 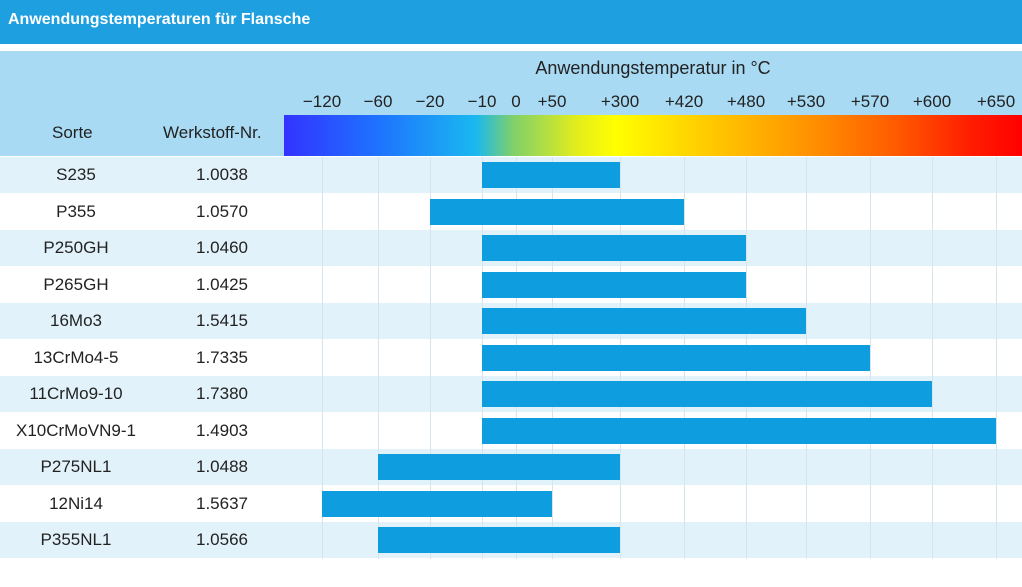 What do you see at coordinates (684, 101) in the screenshot?
I see `tick-label: +420` at bounding box center [684, 101].